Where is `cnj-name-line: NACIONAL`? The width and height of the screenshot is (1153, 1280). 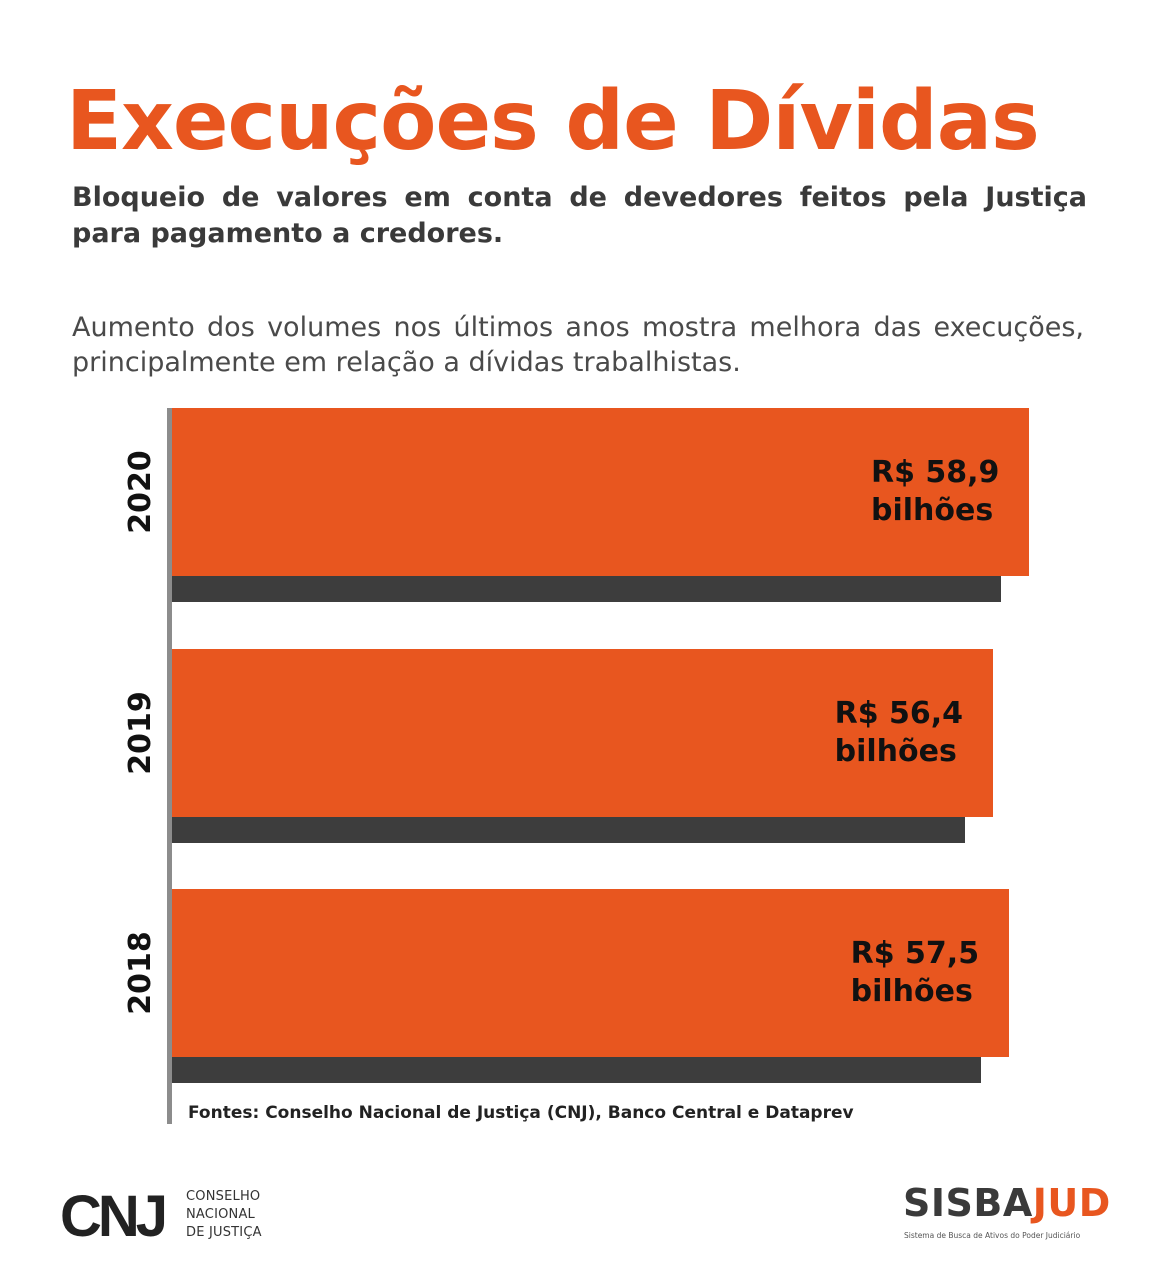
cnj-name-line: NACIONAL is located at coordinates (220, 1214).